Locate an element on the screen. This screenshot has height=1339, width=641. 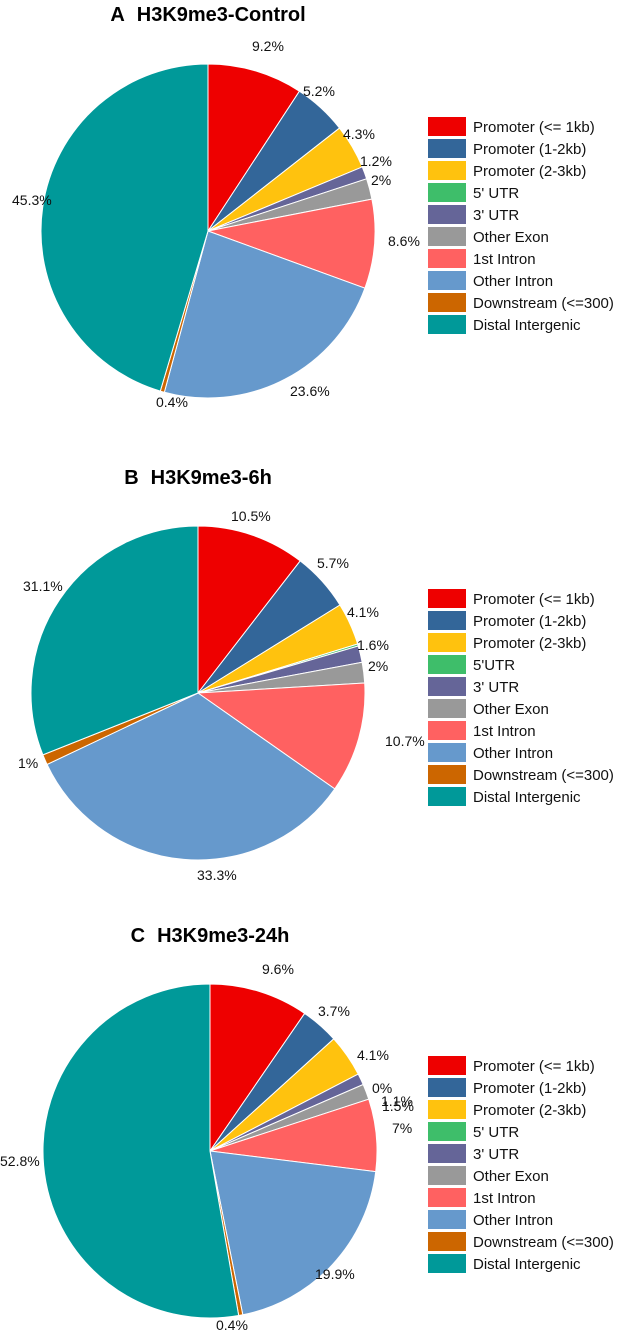
panel-letter: B is located at coordinates (131, 478).